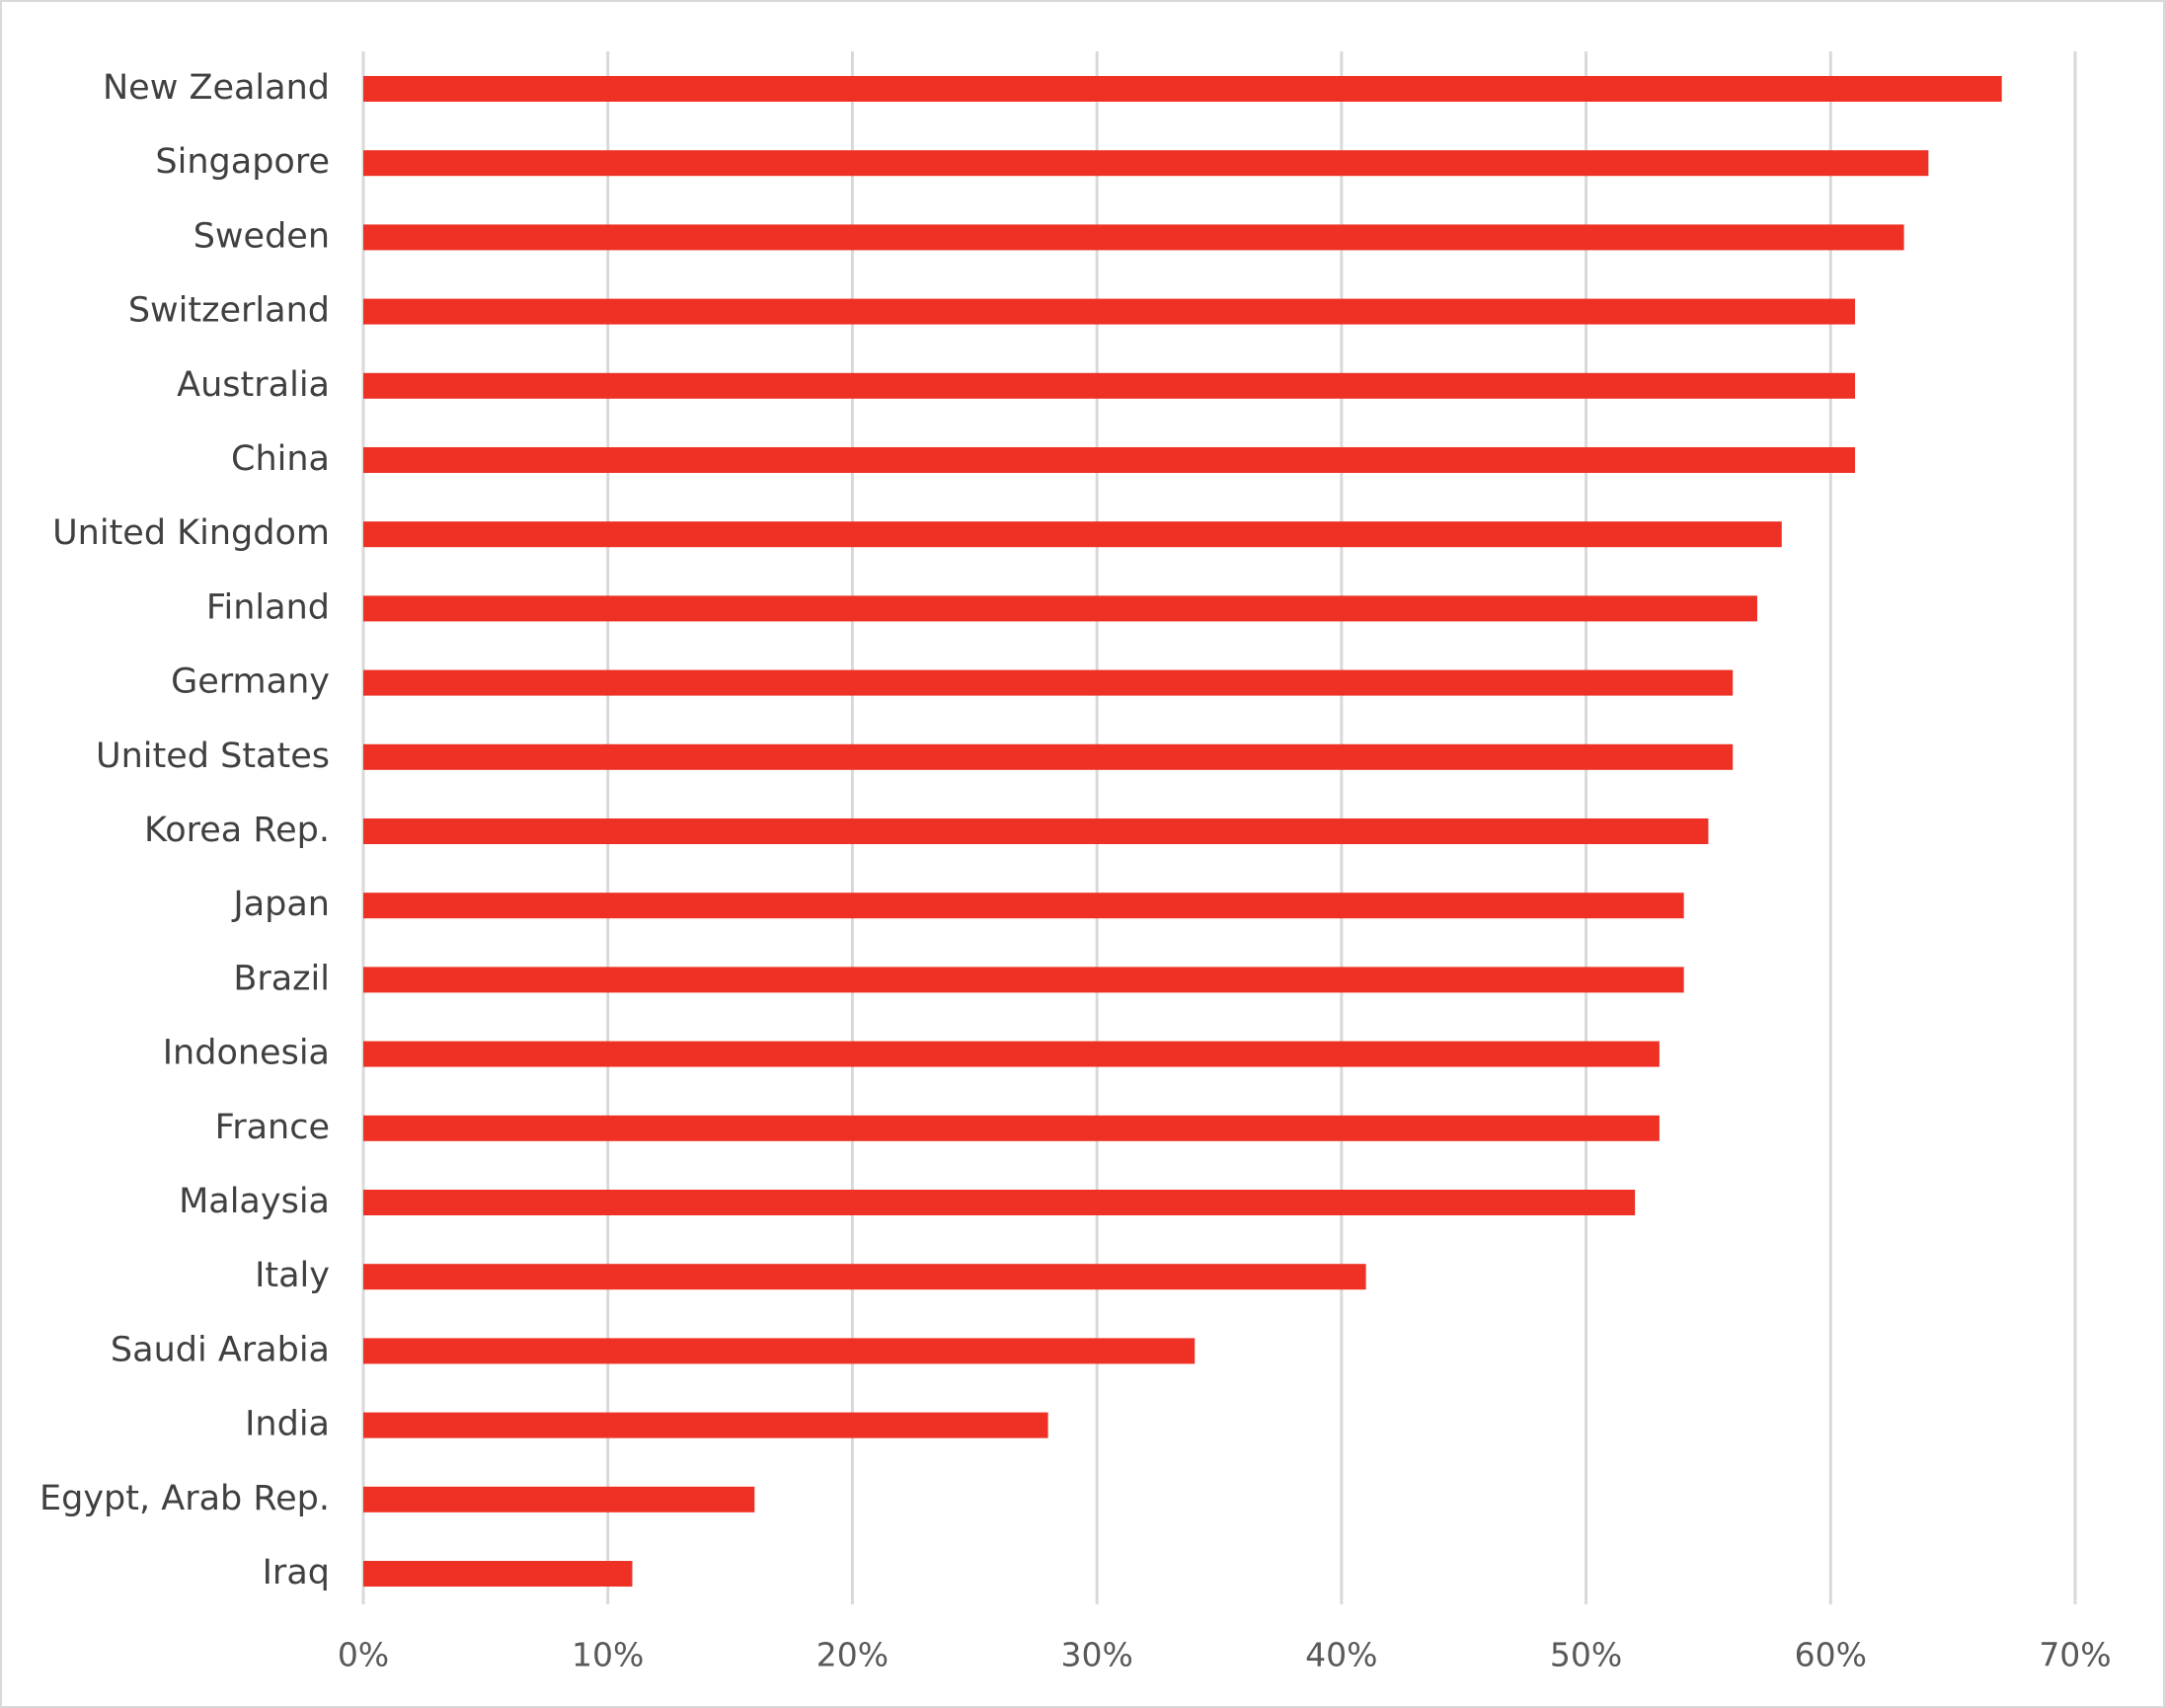 The height and width of the screenshot is (1708, 2165). I want to click on bar-germany, so click(1048, 682).